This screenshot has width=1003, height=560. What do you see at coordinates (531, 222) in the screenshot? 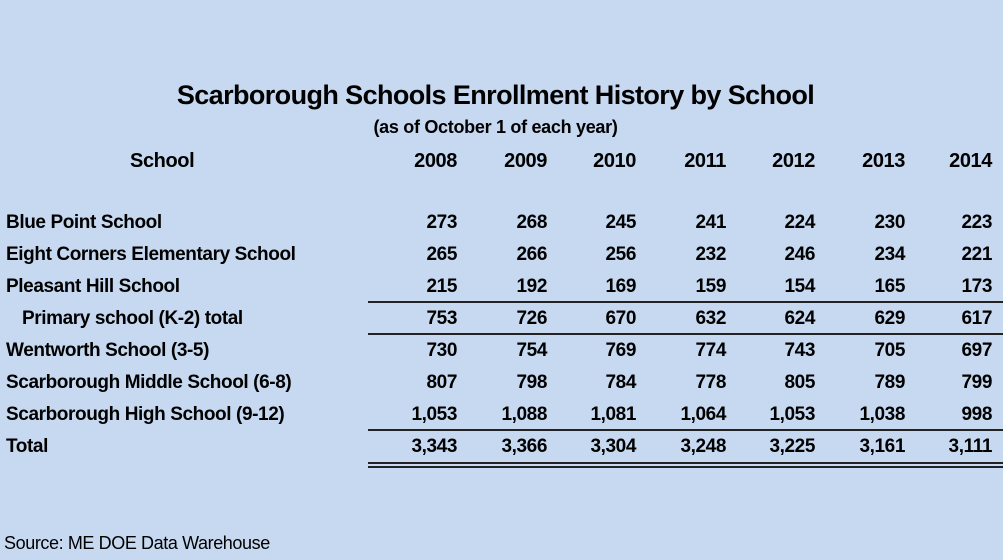
I see `enrollment-value: 268` at bounding box center [531, 222].